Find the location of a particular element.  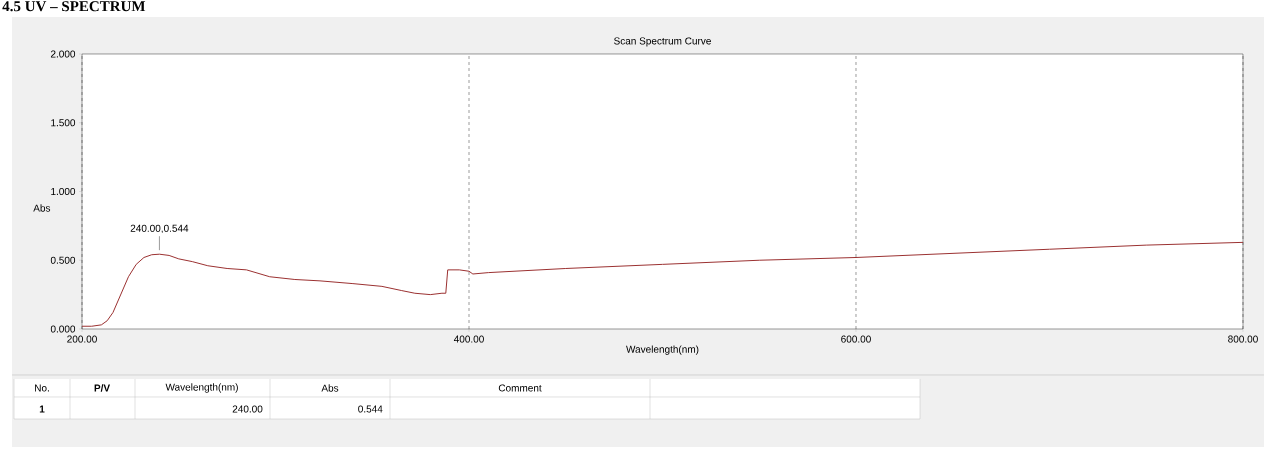

y-tick-label: 0.000 is located at coordinates (63, 329).